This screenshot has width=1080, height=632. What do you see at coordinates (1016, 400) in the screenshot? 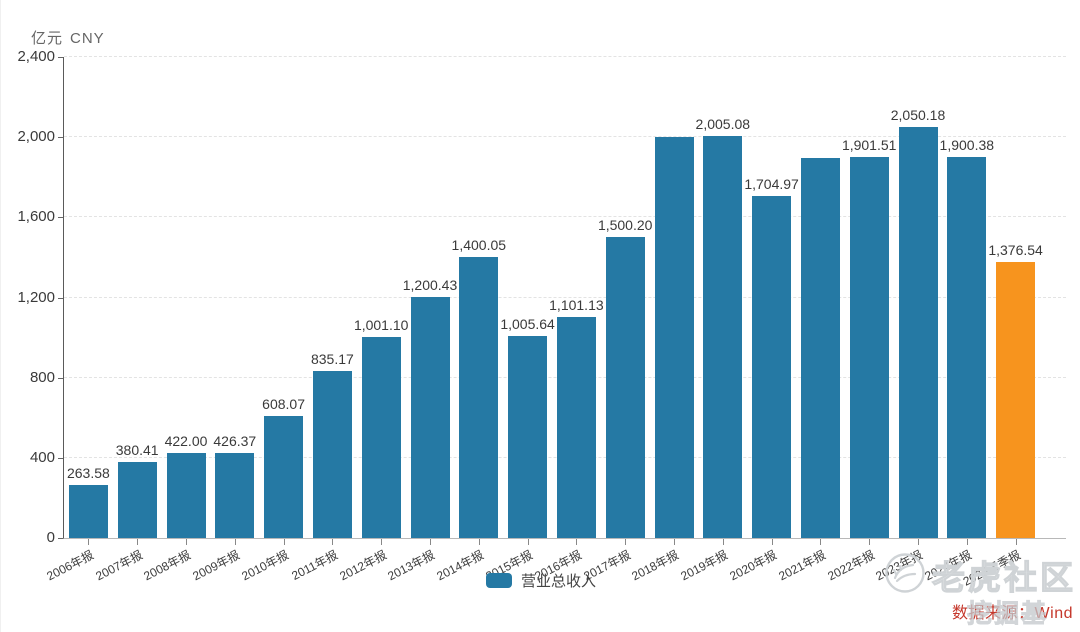
I see `bar-2025三季报` at bounding box center [1016, 400].